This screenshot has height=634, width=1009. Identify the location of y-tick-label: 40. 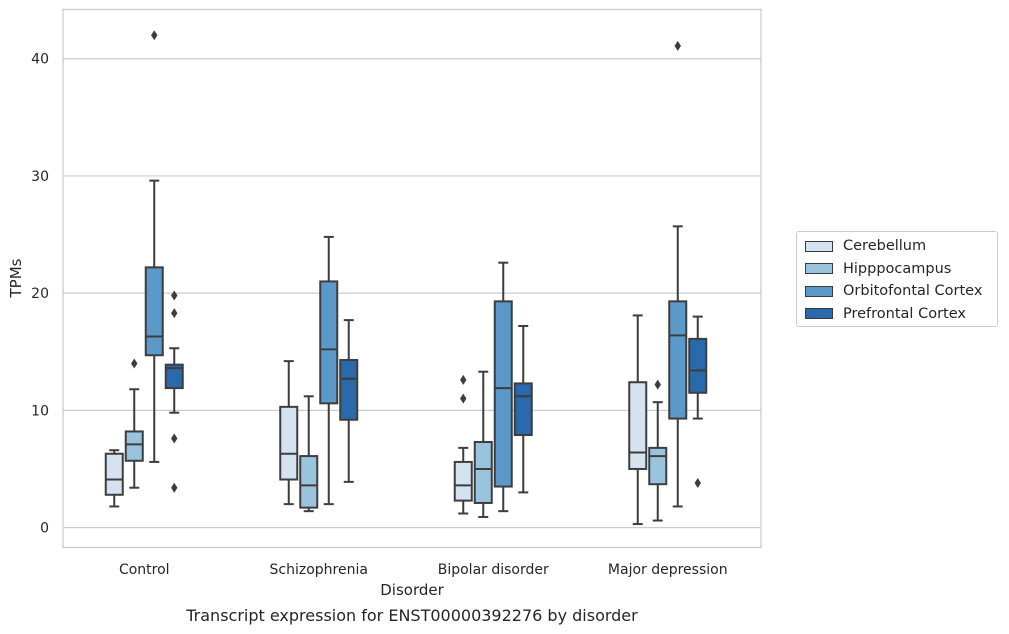
(40, 60).